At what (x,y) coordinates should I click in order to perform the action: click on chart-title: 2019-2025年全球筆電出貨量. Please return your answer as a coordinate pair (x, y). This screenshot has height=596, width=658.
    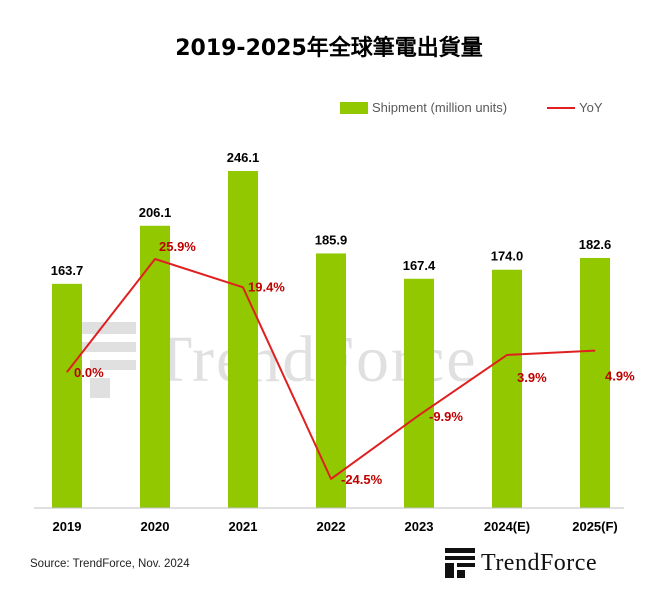
    Looking at the image, I should click on (329, 48).